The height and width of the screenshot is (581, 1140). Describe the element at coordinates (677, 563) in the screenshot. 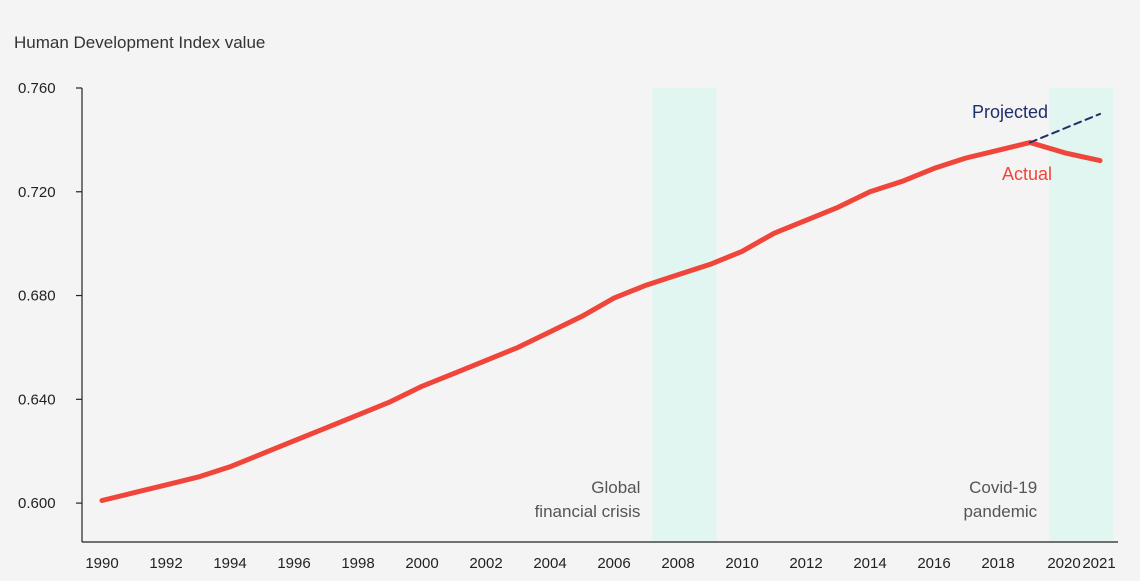

I see `x-tick-label: 2008` at that location.